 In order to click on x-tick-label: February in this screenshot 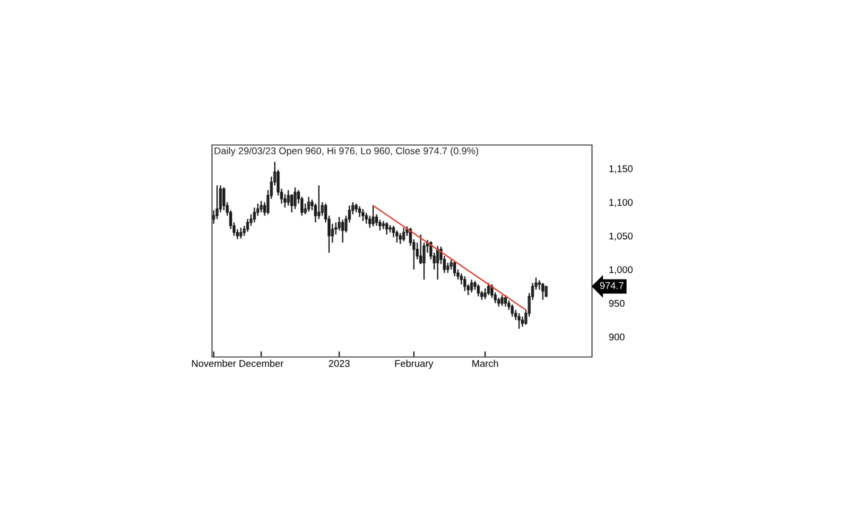, I will do `click(414, 364)`.